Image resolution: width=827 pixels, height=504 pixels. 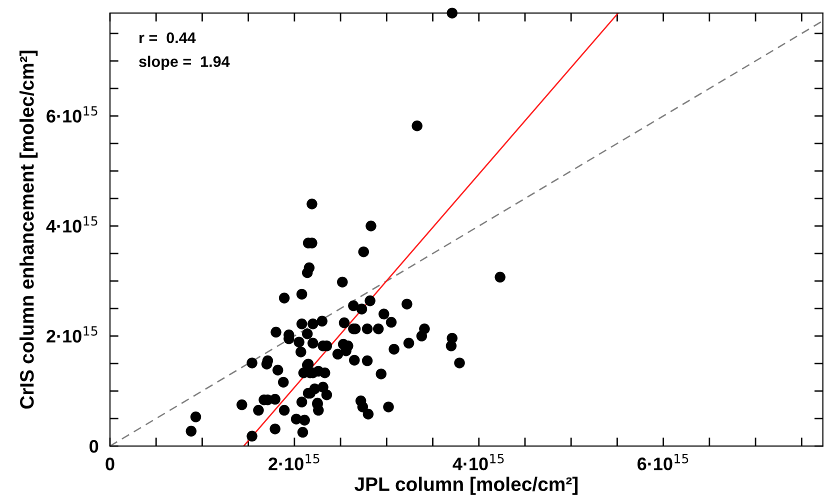 What do you see at coordinates (29, 229) in the screenshot?
I see `y-axis-title: CrIS column enhancement [molec/cm²]` at bounding box center [29, 229].